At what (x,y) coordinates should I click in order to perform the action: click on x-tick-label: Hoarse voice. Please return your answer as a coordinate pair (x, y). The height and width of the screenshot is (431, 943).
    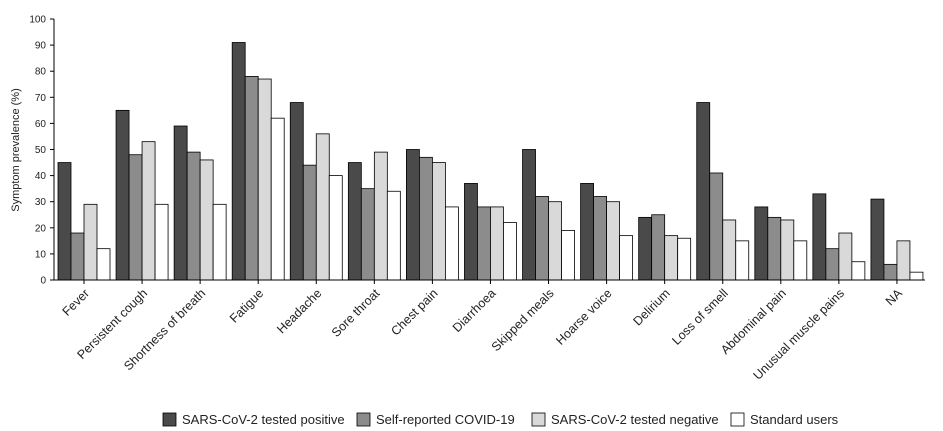
    Looking at the image, I should click on (584, 317).